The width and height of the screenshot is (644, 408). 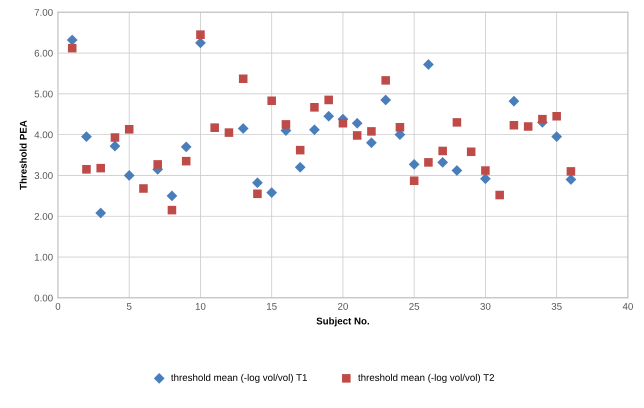 I want to click on x-tick-label: 15, so click(x=272, y=306).